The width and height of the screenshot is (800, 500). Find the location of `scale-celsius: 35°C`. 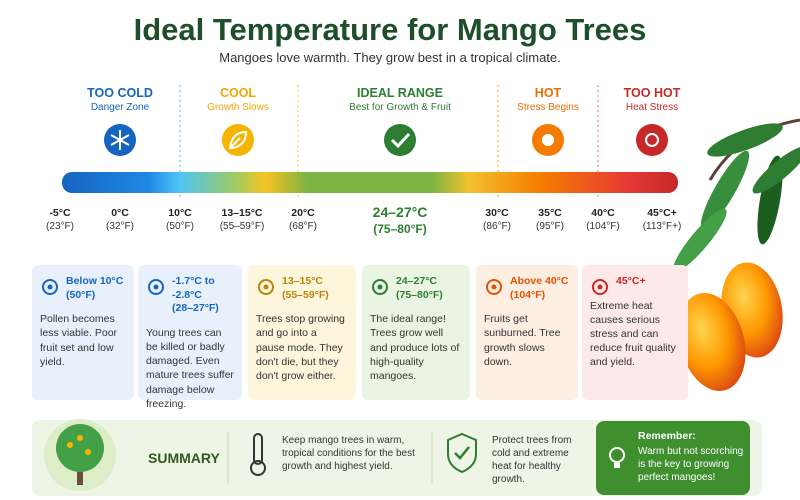

scale-celsius: 35°C is located at coordinates (550, 213).